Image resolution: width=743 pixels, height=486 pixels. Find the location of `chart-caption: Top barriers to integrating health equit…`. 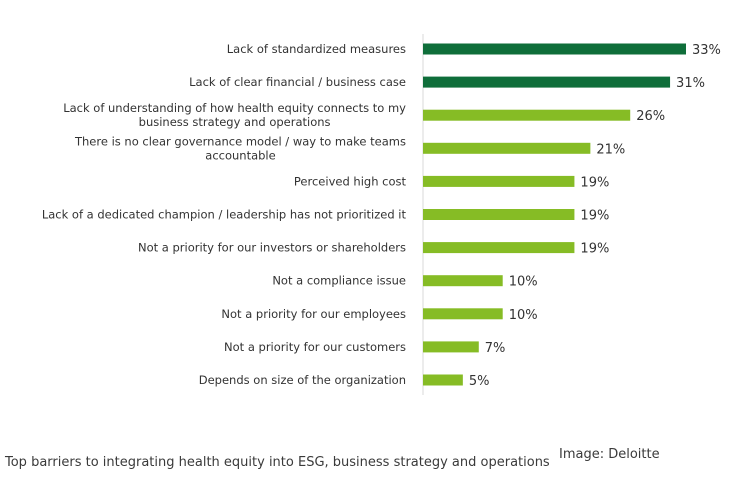

chart-caption: Top barriers to integrating health equit… is located at coordinates (277, 462).